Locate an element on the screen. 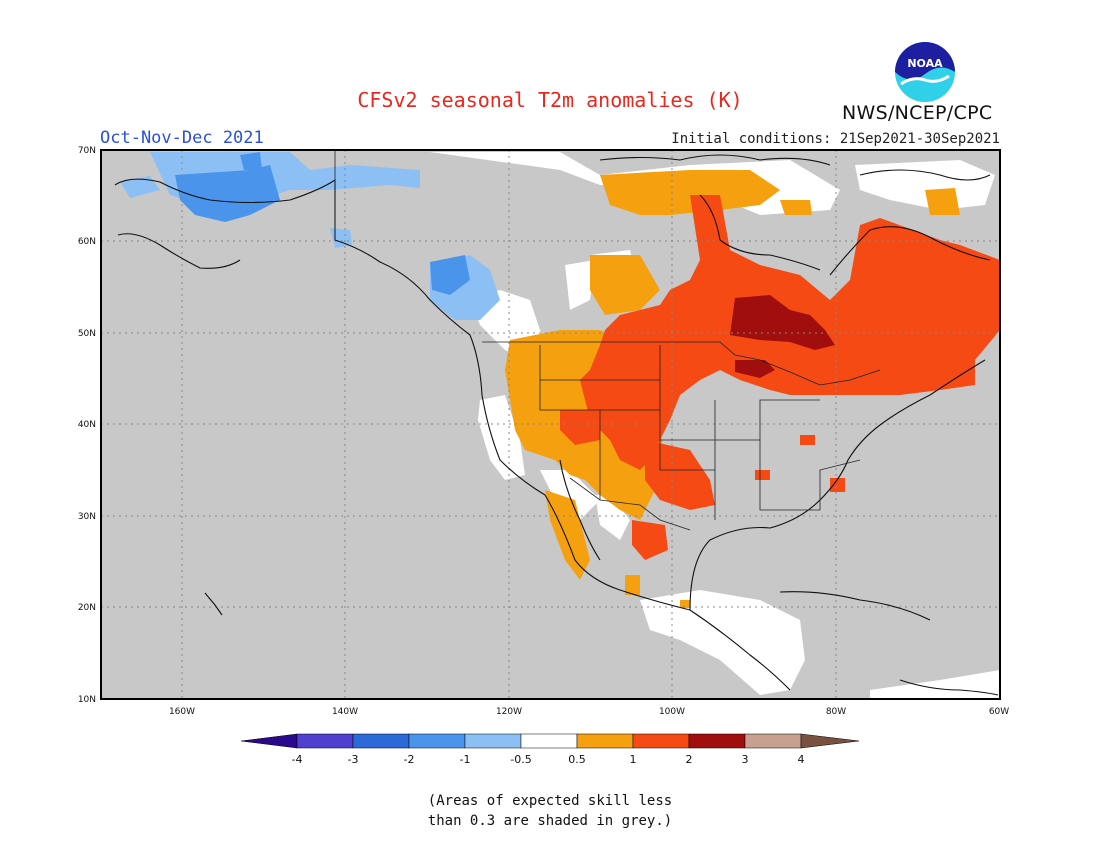 Image resolution: width=1100 pixels, height=850 pixels. lon-label: 140W is located at coordinates (345, 712).